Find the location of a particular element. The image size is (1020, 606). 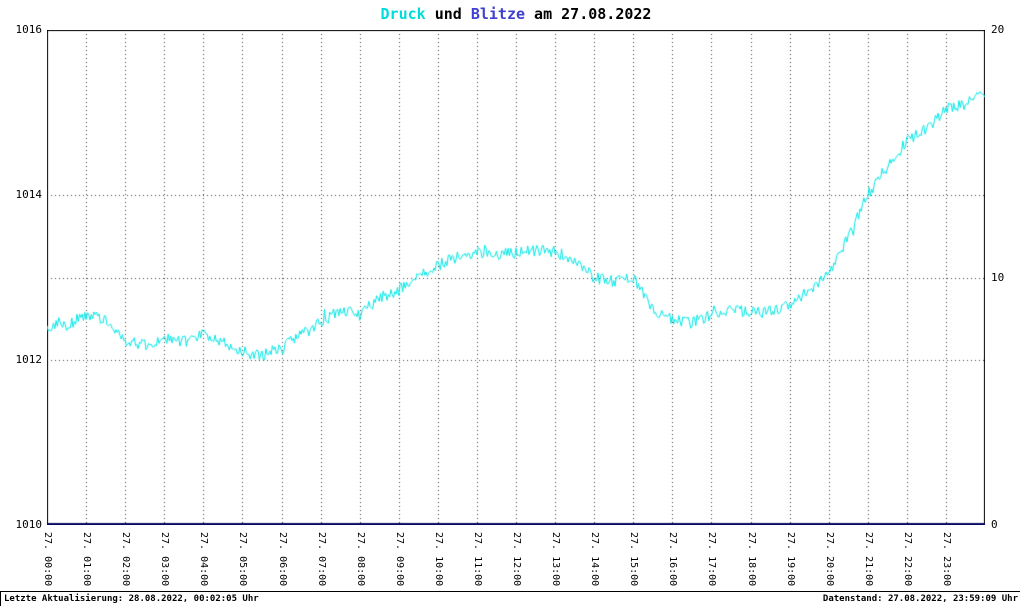

x-tick-label: 27. 02:00 is located at coordinates (125, 559).